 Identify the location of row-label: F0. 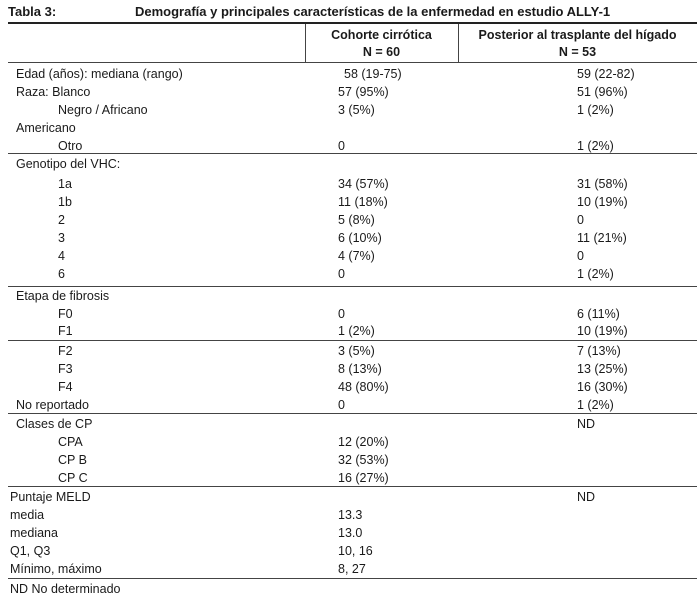
(65, 314).